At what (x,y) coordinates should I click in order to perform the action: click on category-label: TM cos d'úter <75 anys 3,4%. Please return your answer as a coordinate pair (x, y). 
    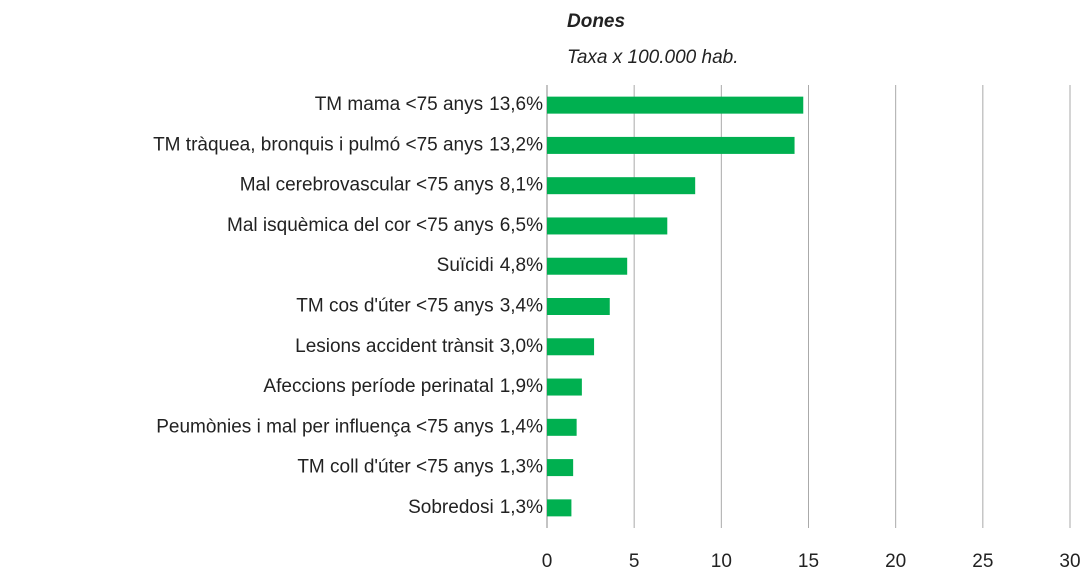
    Looking at the image, I should click on (419, 306).